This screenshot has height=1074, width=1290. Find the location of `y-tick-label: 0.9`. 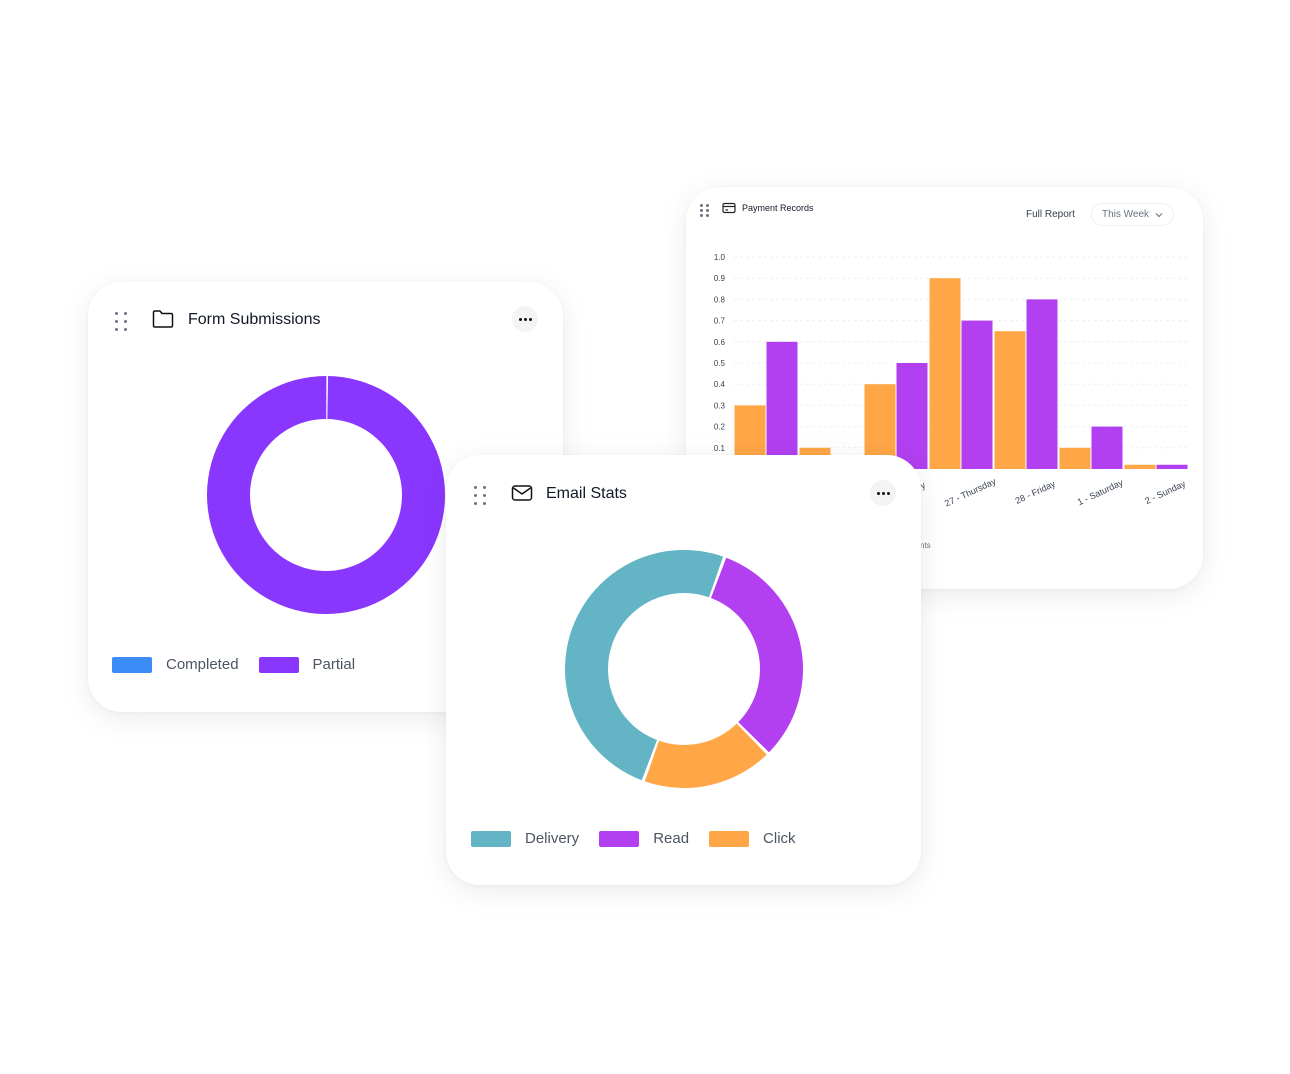

y-tick-label: 0.9 is located at coordinates (720, 278).